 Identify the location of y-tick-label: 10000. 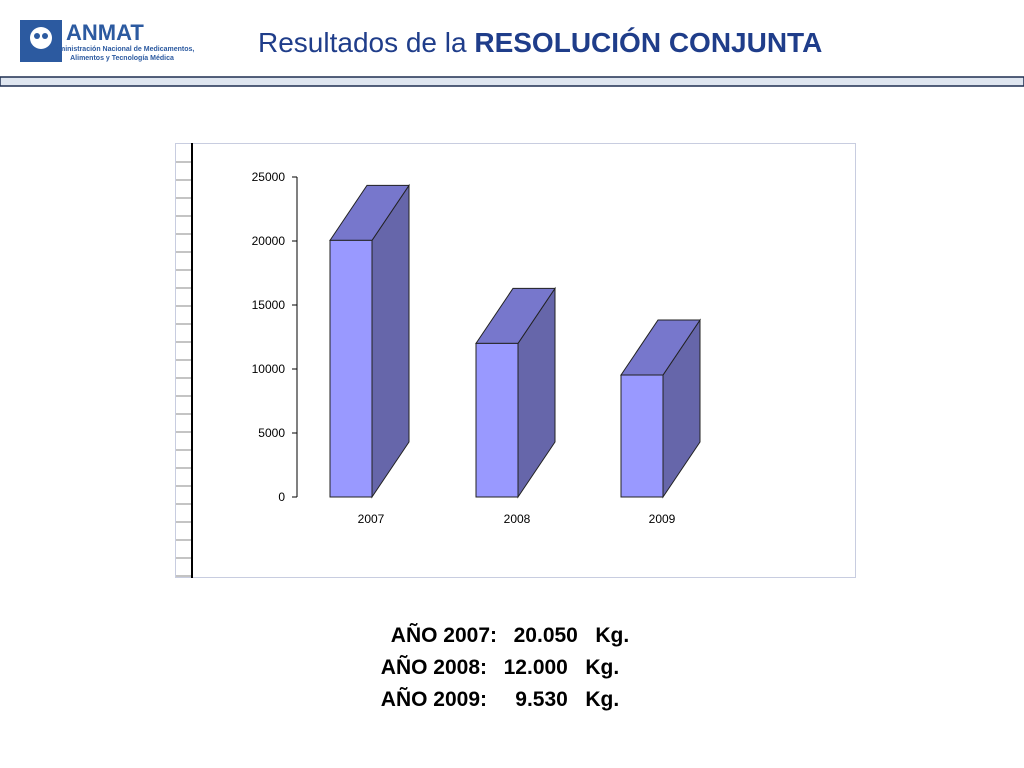
(269, 369).